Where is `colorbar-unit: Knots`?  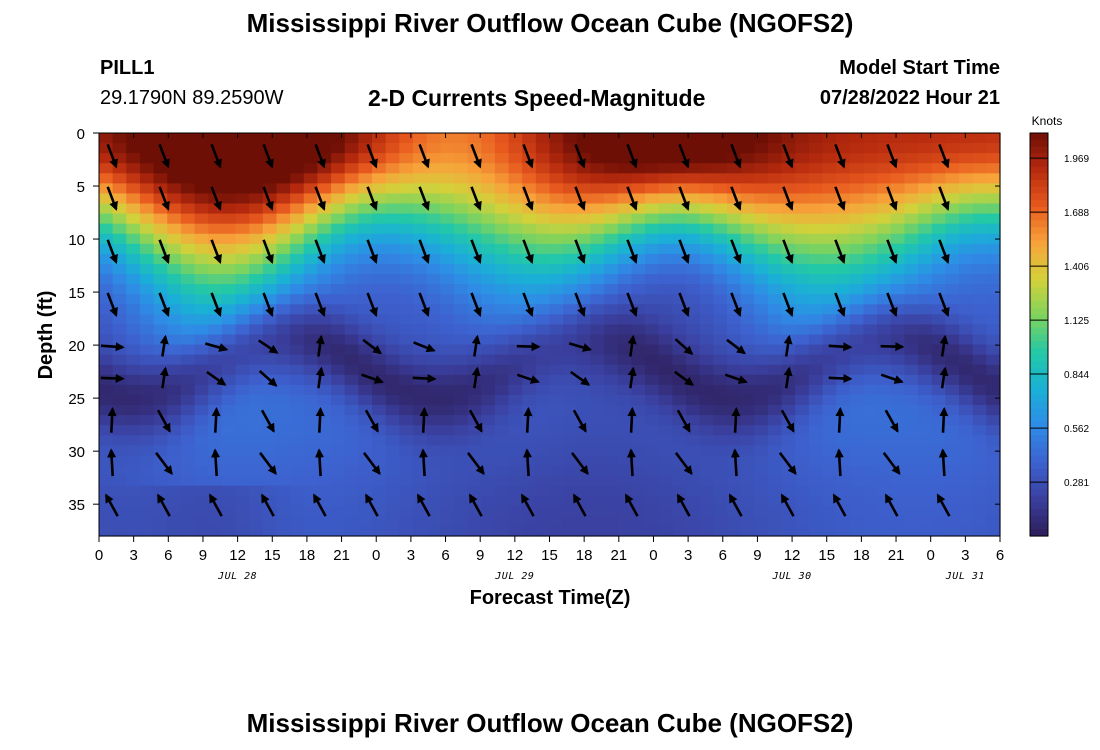 colorbar-unit: Knots is located at coordinates (1047, 121).